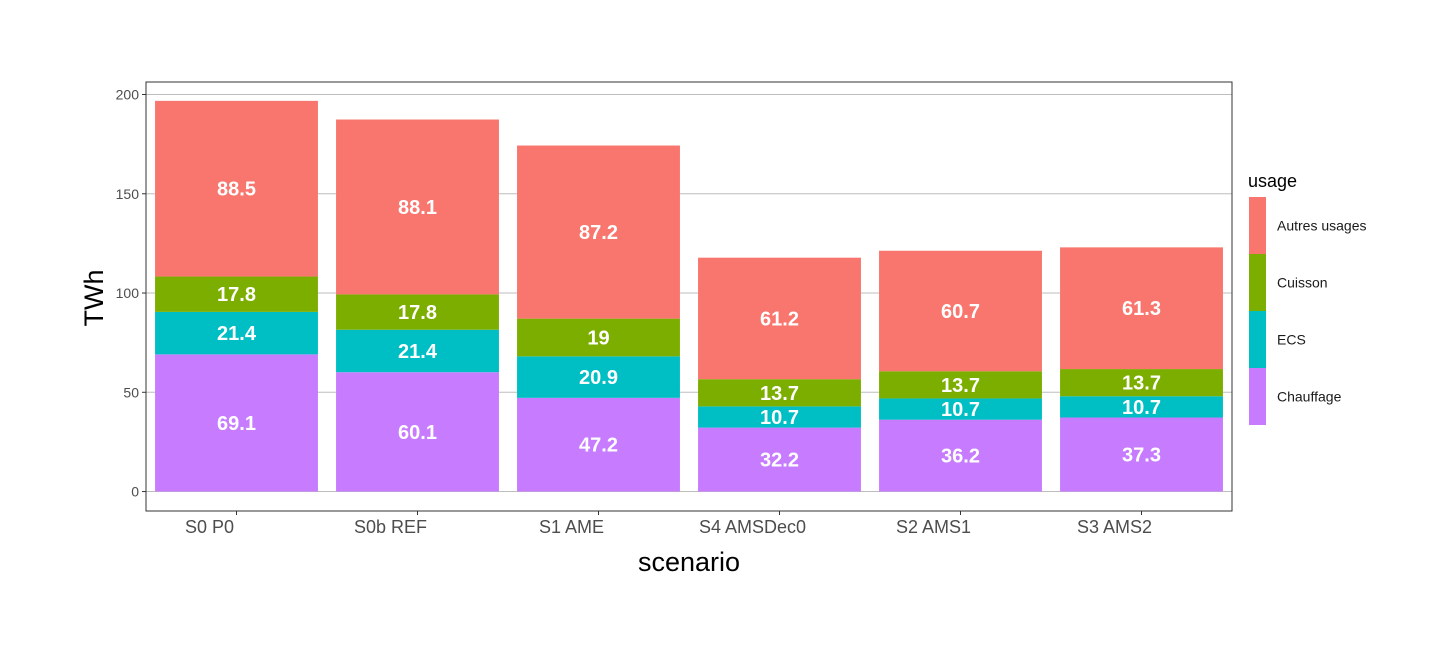  Describe the element at coordinates (1302, 283) in the screenshot. I see `legend-label: Cuisson` at that location.